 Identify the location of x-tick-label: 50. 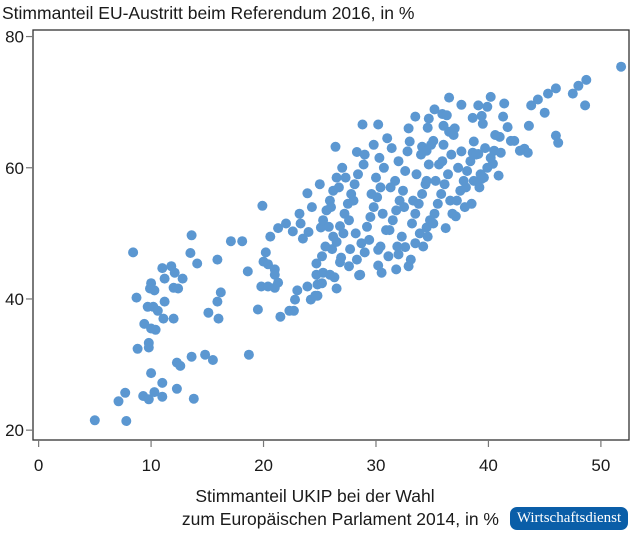
(600, 465).